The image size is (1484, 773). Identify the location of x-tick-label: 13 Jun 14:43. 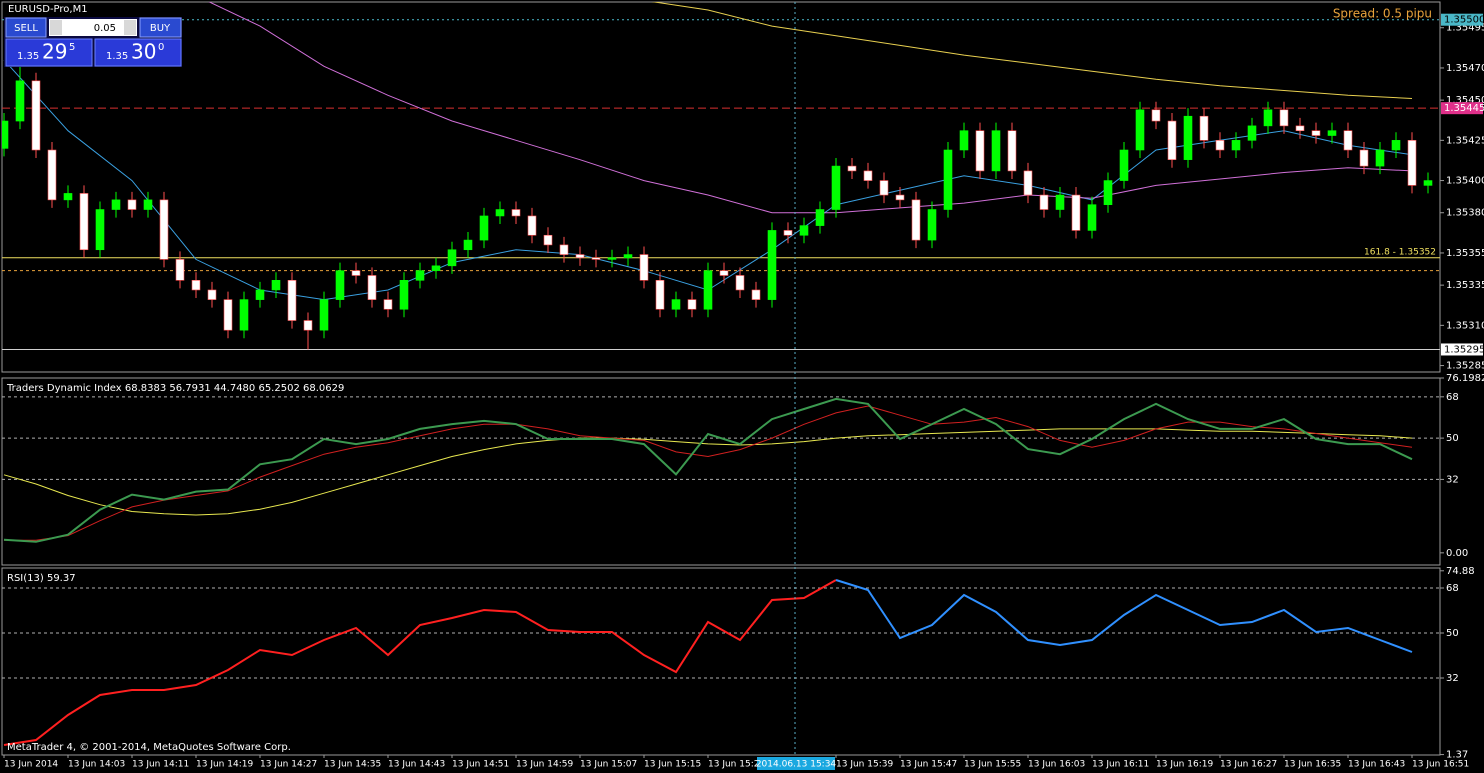
(416, 765).